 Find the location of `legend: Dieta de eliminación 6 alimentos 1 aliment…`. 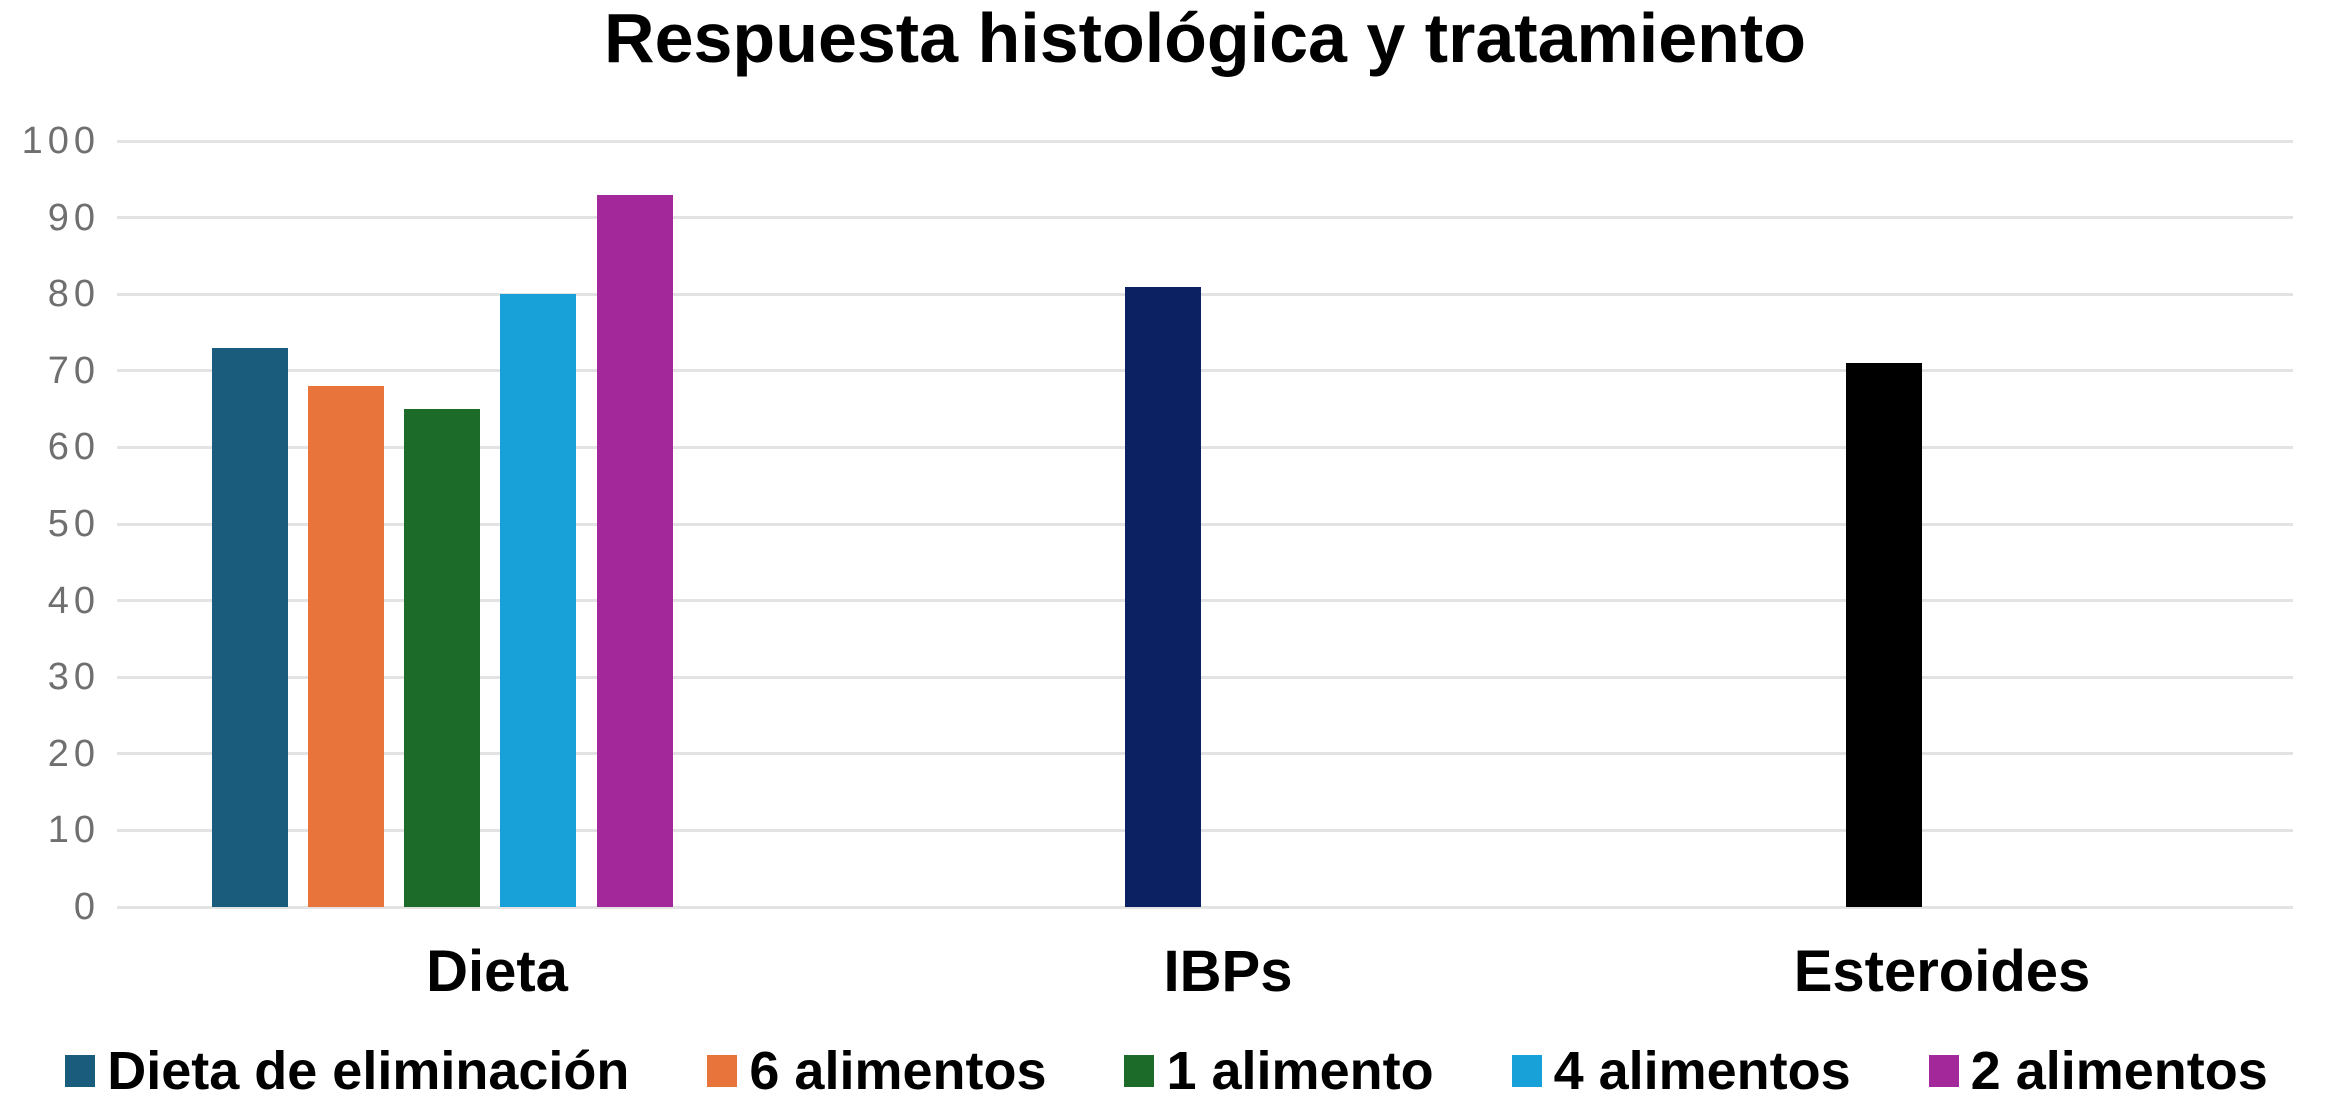

legend: Dieta de eliminación 6 alimentos 1 aliment… is located at coordinates (1166, 1071).